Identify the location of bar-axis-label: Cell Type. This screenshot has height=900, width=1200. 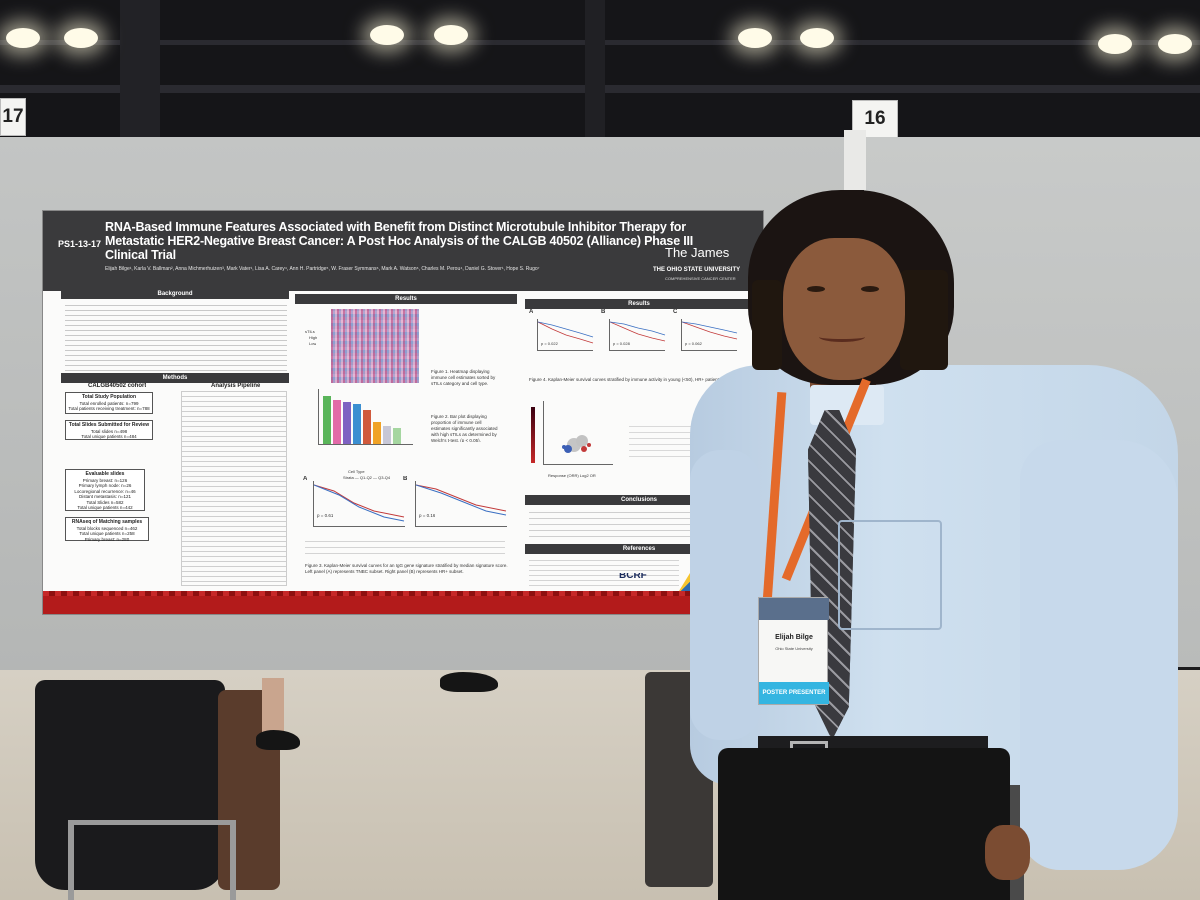
(356, 471).